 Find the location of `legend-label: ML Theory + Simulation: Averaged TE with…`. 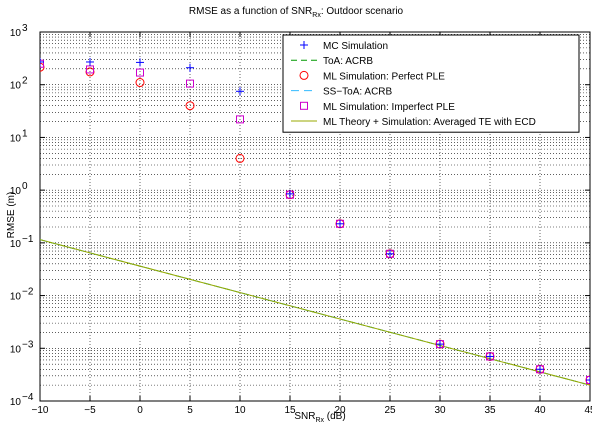

legend-label: ML Theory + Simulation: Averaged TE with… is located at coordinates (429, 122).